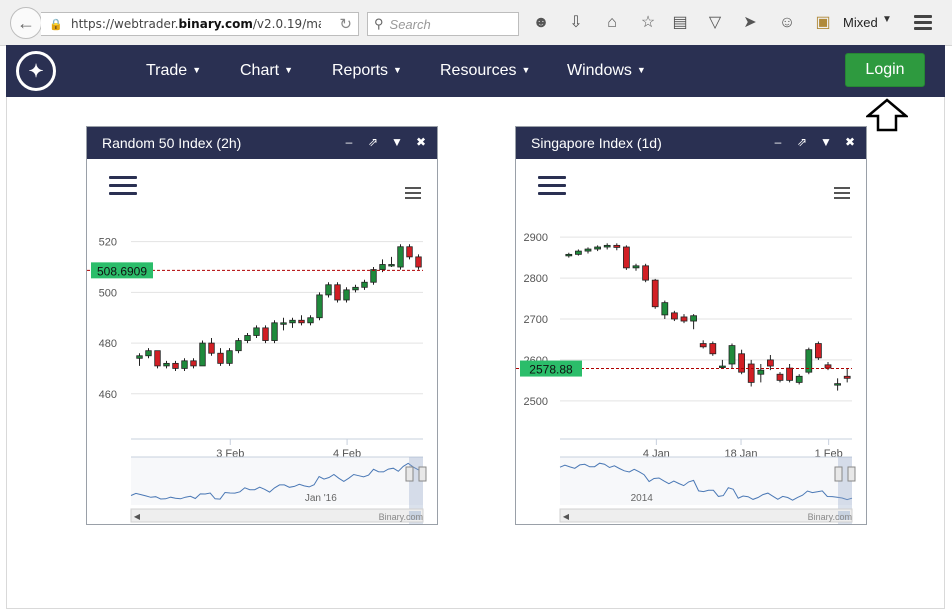 Image resolution: width=952 pixels, height=611 pixels. Describe the element at coordinates (860, 22) in the screenshot. I see `profile-label: Mixed` at that location.